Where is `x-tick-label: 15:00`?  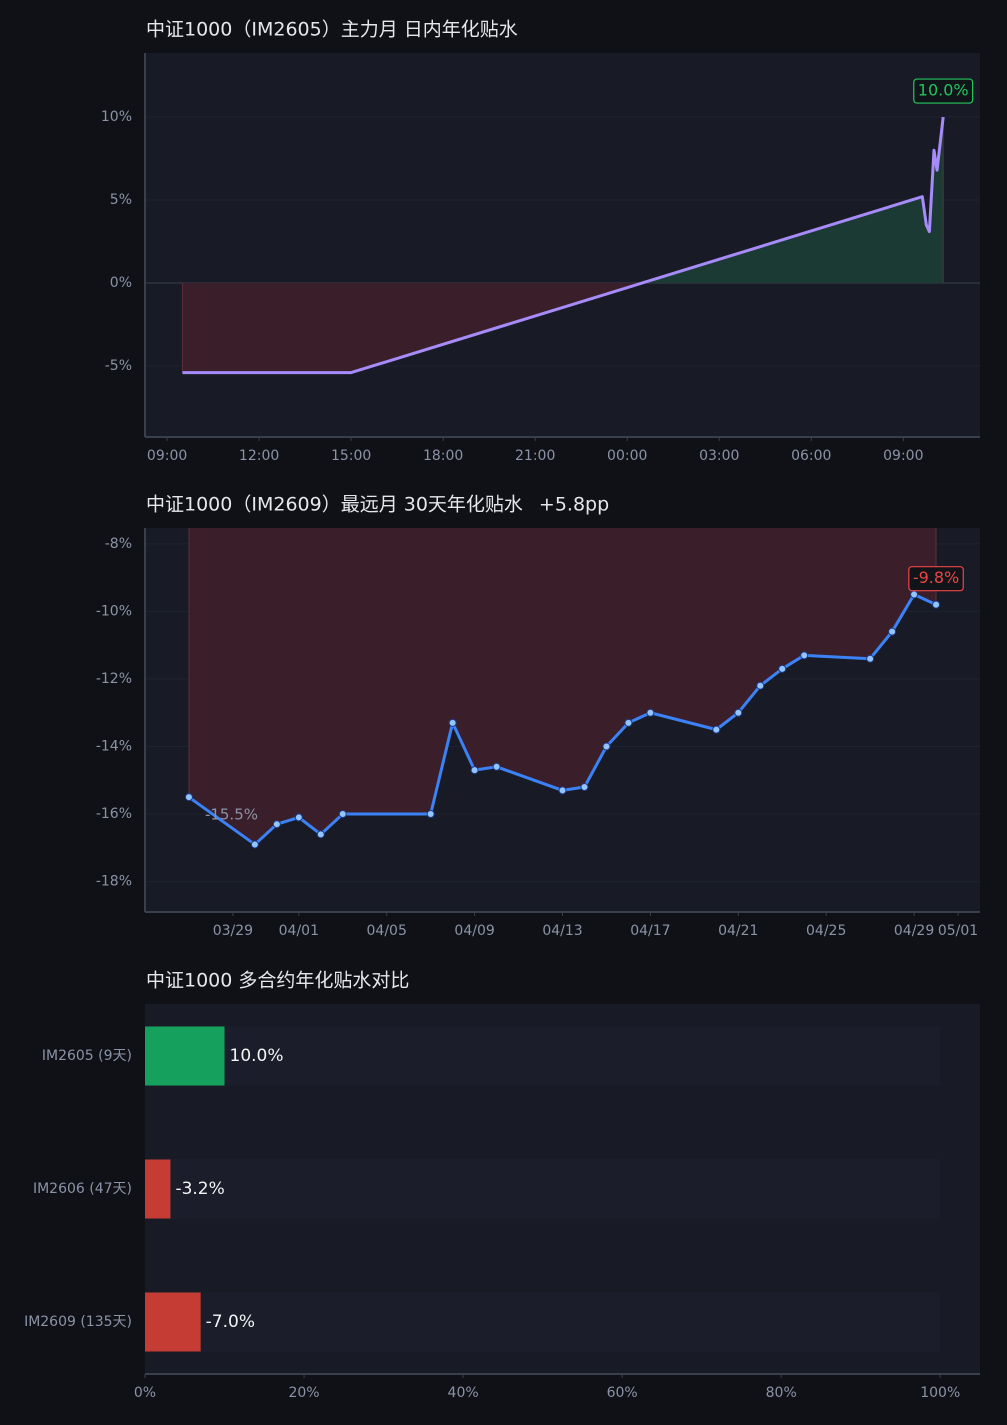 x-tick-label: 15:00 is located at coordinates (351, 456).